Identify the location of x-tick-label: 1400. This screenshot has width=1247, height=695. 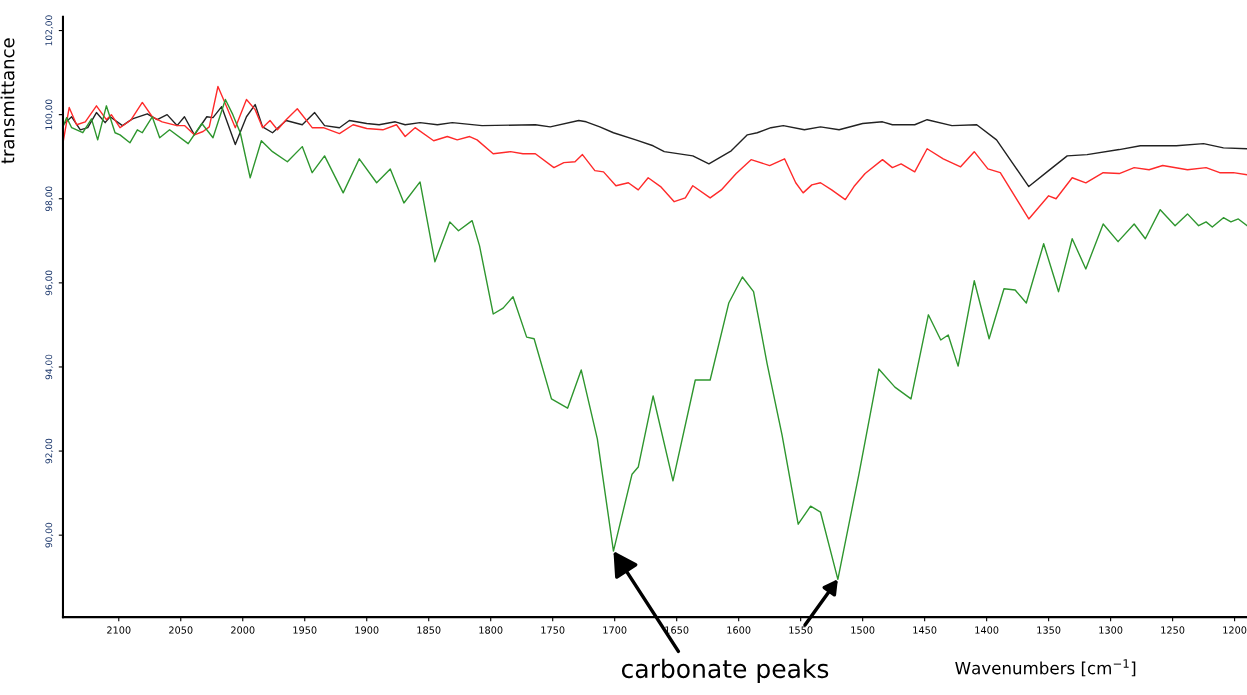
(987, 630).